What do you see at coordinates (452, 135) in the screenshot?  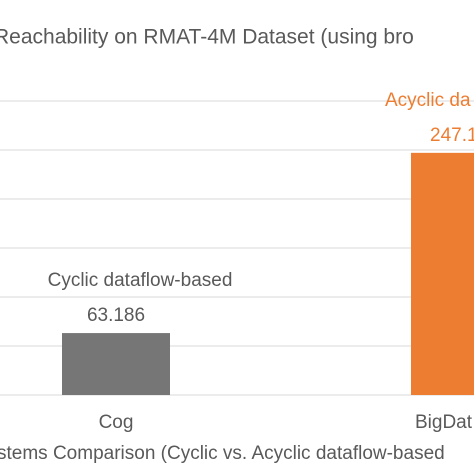 I see `value-label: 247.1` at bounding box center [452, 135].